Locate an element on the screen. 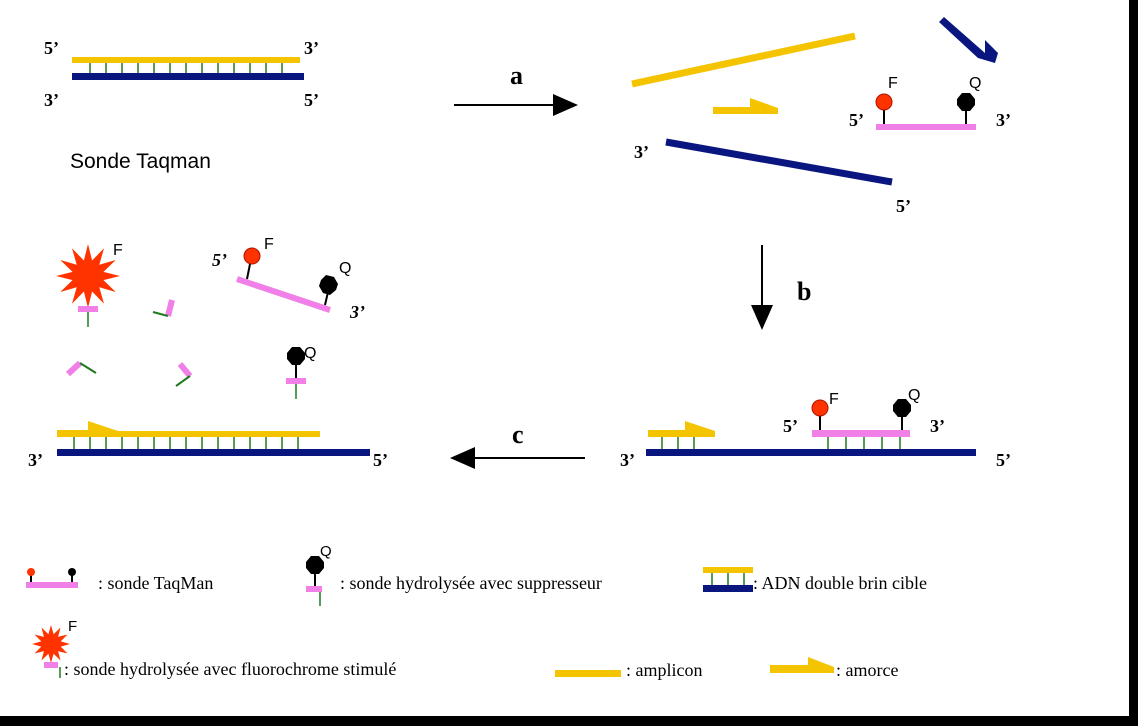  label-Q-br: Q is located at coordinates (914, 395).